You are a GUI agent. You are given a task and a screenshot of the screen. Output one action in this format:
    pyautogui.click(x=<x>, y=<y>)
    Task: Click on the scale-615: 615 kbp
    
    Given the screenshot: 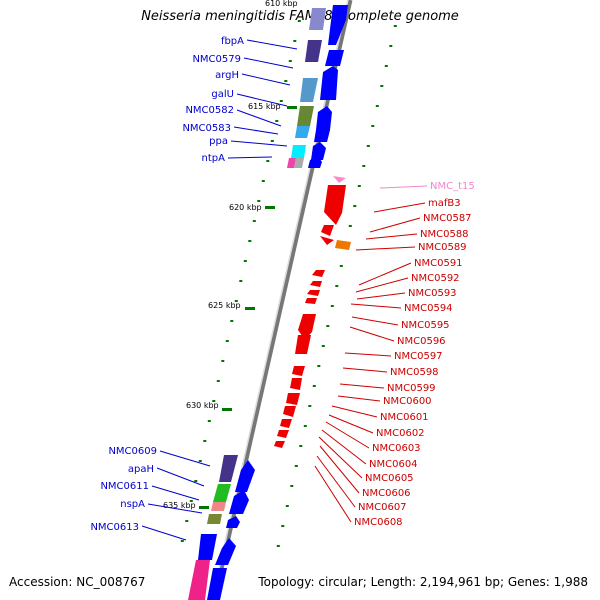 What is the action you would take?
    pyautogui.click(x=264, y=106)
    